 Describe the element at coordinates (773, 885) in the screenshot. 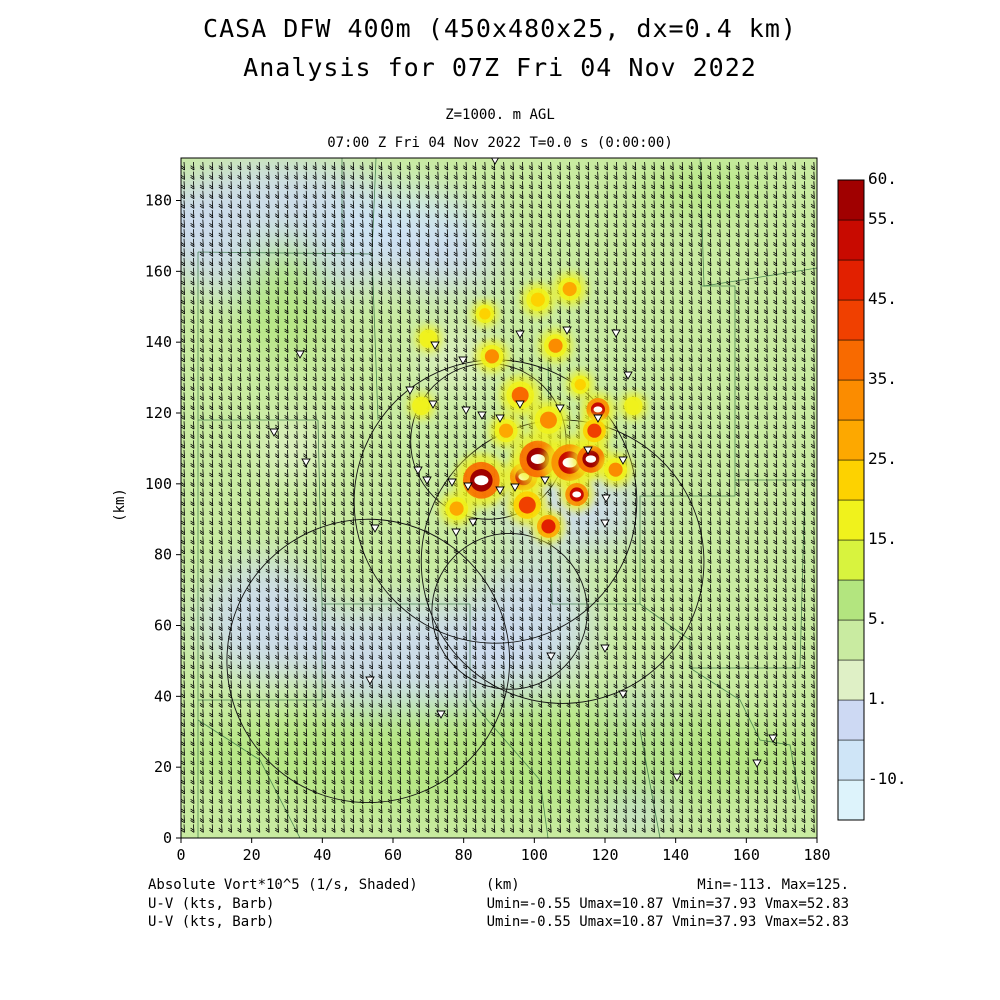

I see `footer-minmax: Min=-113. Max=125.` at that location.